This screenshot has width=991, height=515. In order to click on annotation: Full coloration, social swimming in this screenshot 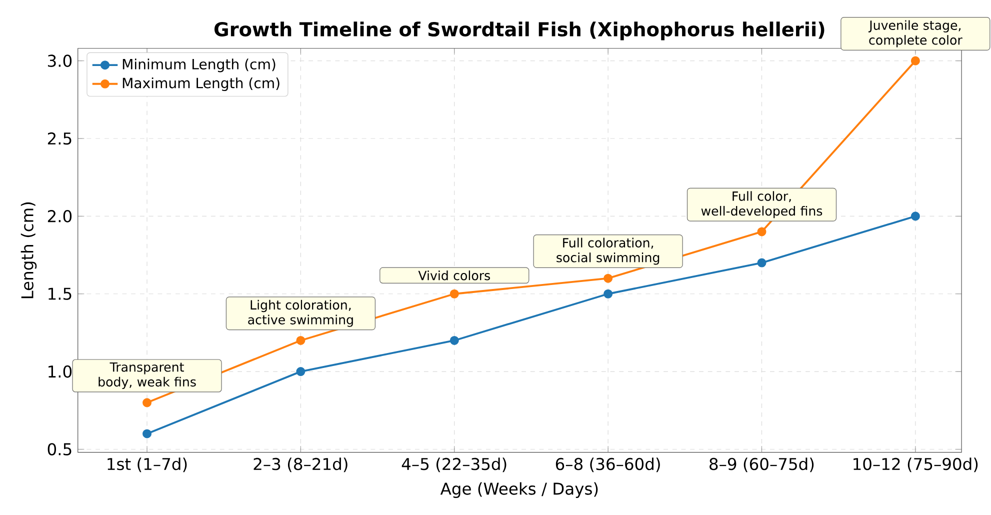, I will do `click(608, 251)`.